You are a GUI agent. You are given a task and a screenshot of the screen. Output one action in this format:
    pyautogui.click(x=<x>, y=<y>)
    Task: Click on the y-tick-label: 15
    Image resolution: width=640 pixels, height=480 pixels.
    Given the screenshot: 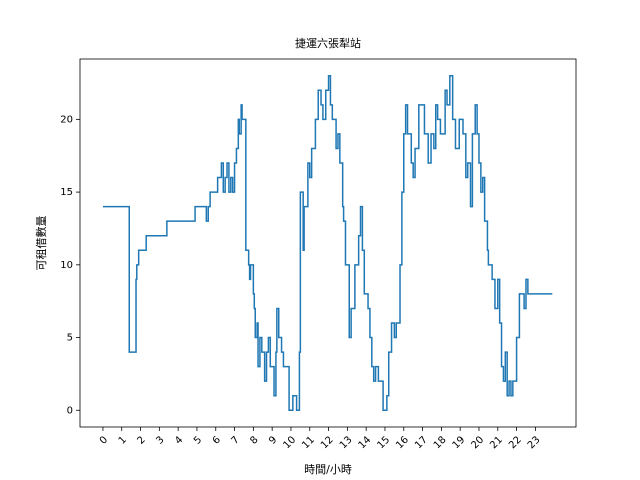 What is the action you would take?
    pyautogui.click(x=66, y=192)
    